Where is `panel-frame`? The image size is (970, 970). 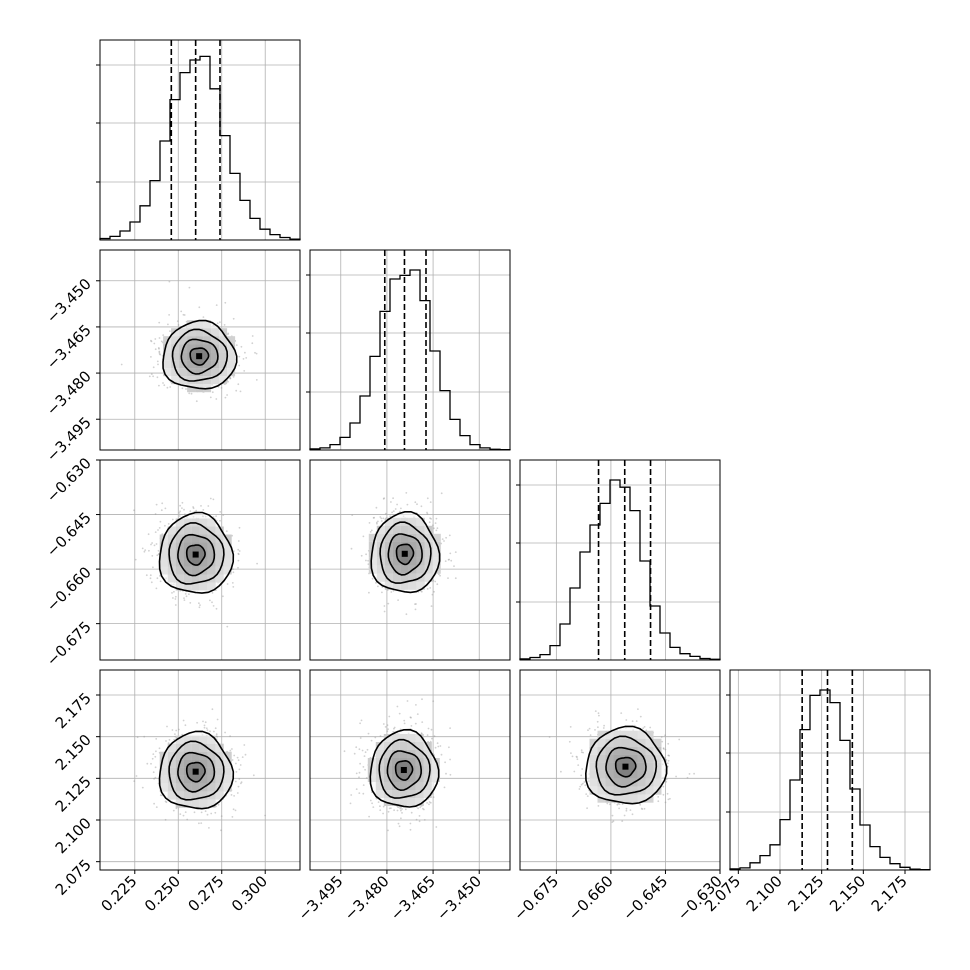 panel-frame is located at coordinates (200, 140).